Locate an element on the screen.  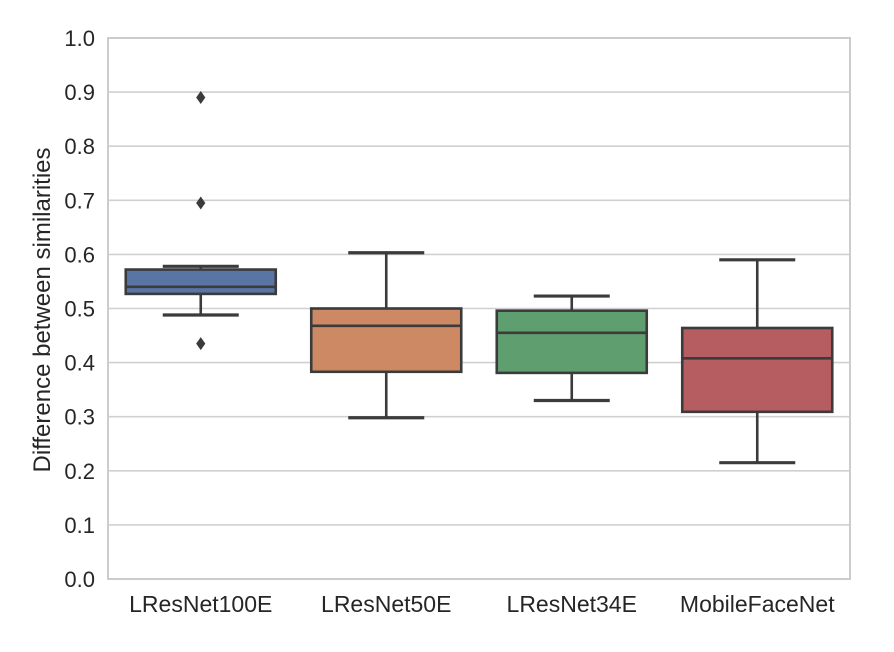
y-tick-label: 0.4 is located at coordinates (79, 363).